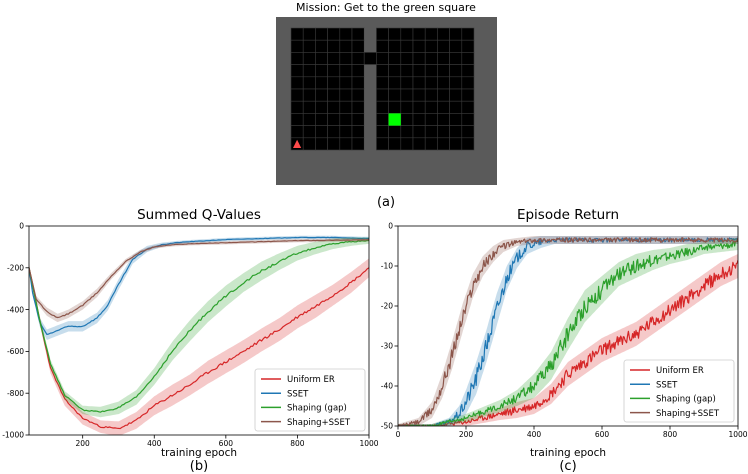 The height and width of the screenshot is (474, 748). What do you see at coordinates (398, 434) in the screenshot?
I see `x-tick-label: 0` at bounding box center [398, 434].